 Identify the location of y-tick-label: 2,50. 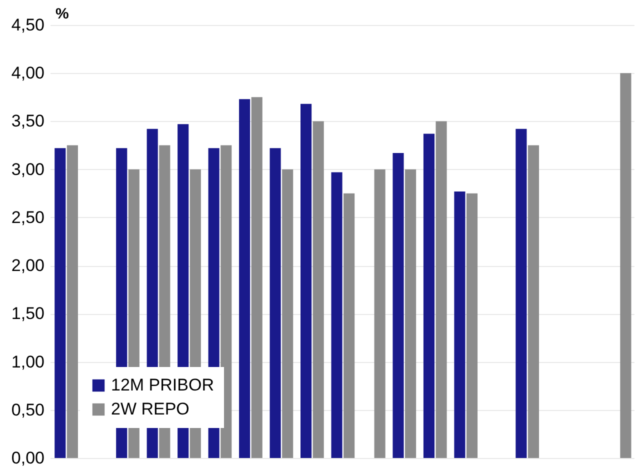
(27, 217).